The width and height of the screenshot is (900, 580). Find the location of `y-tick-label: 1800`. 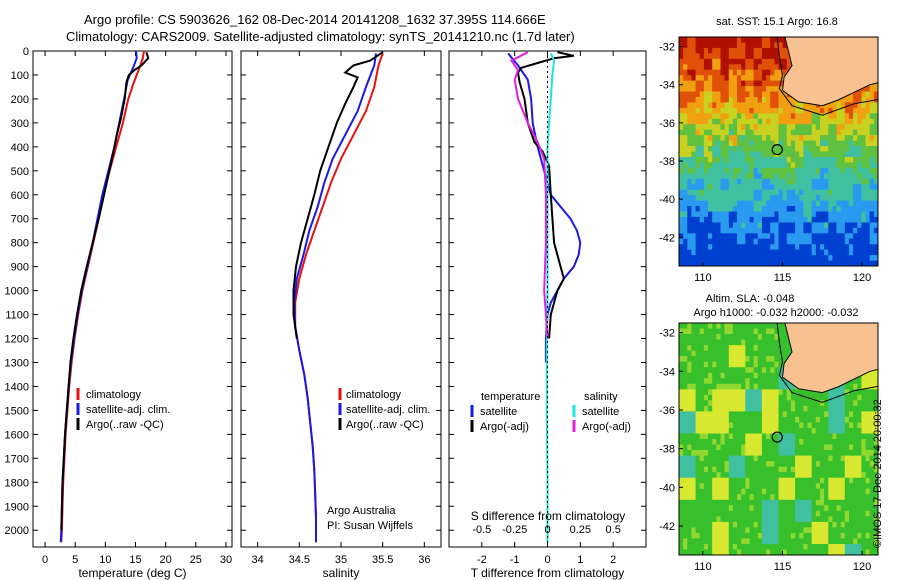

y-tick-label: 1800 is located at coordinates (17, 483).